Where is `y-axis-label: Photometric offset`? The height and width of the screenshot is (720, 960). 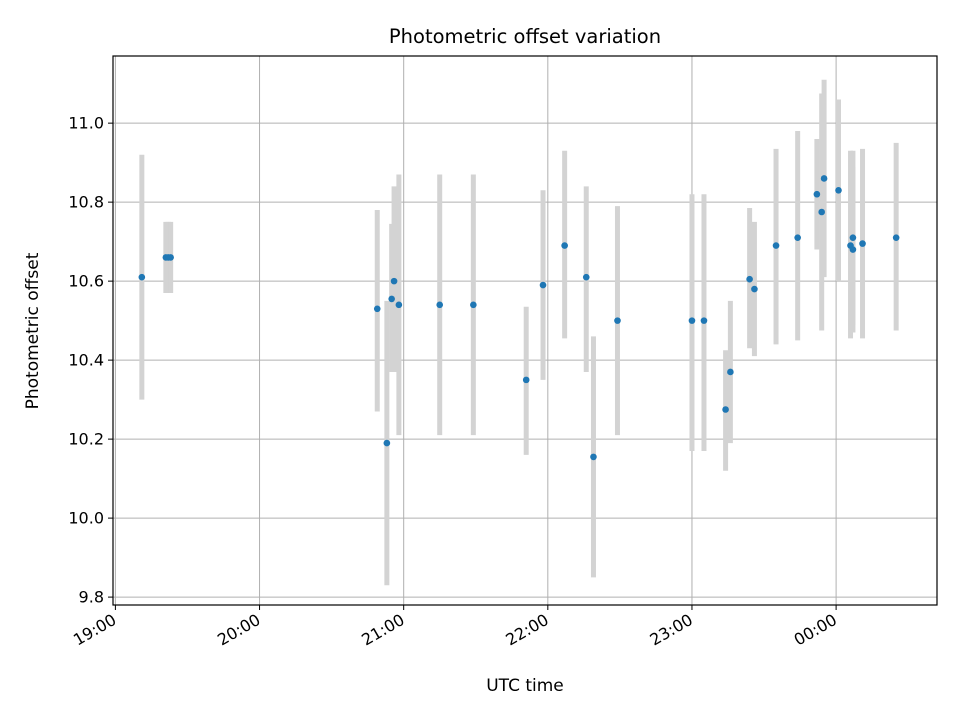 y-axis-label: Photometric offset is located at coordinates (33, 330).